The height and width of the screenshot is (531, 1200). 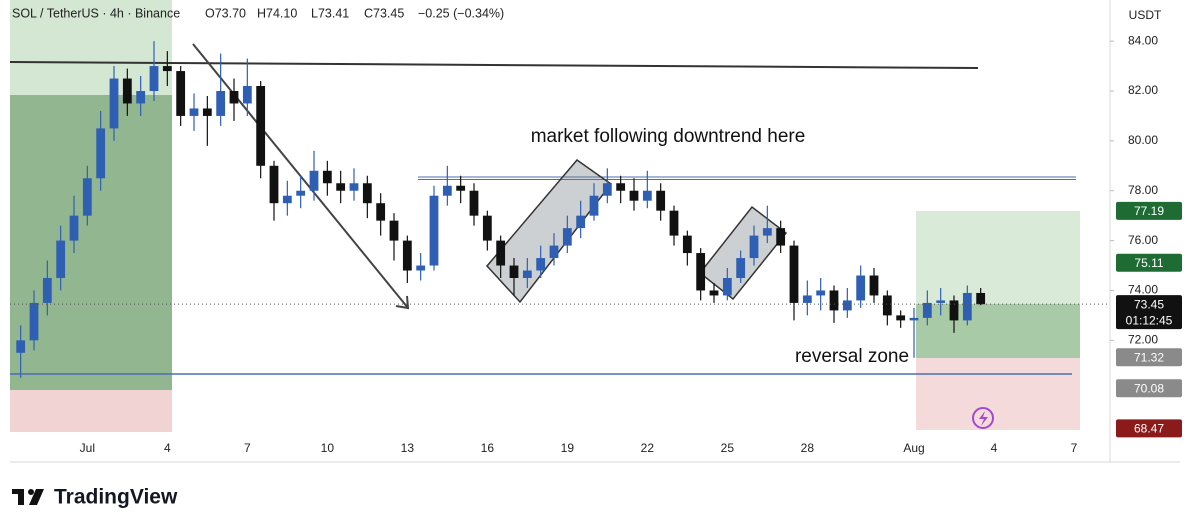 I want to click on x-tick-label: Jul, so click(x=87, y=448).